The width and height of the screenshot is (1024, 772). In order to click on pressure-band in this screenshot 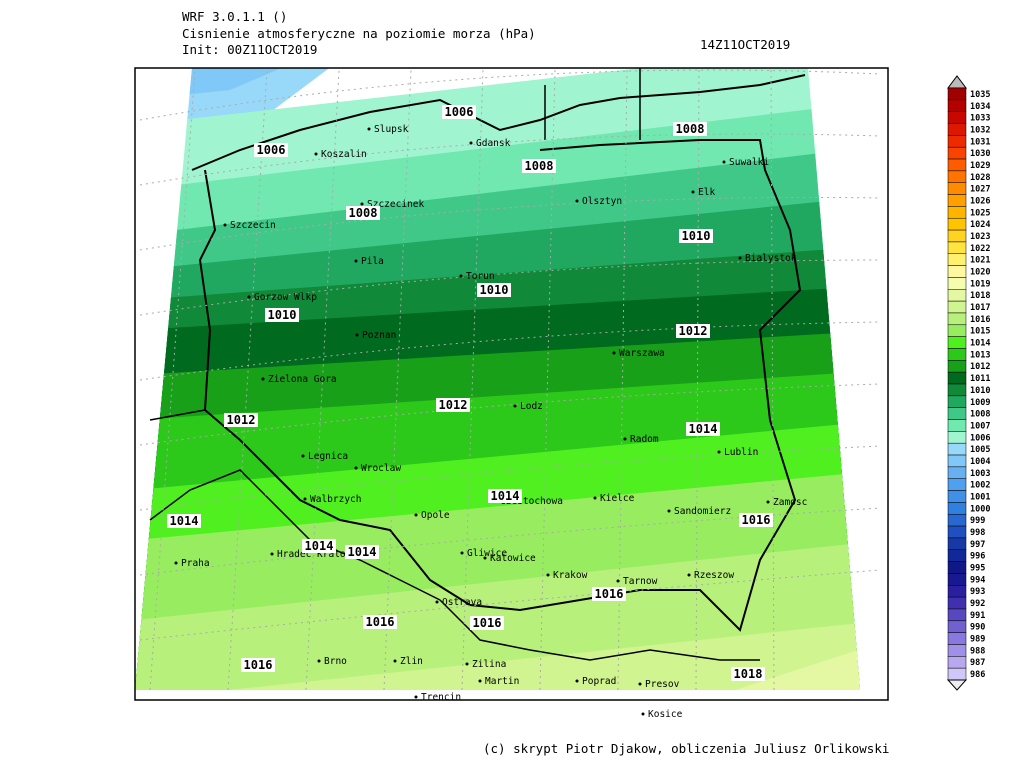, I will do `click(497, 655)`.